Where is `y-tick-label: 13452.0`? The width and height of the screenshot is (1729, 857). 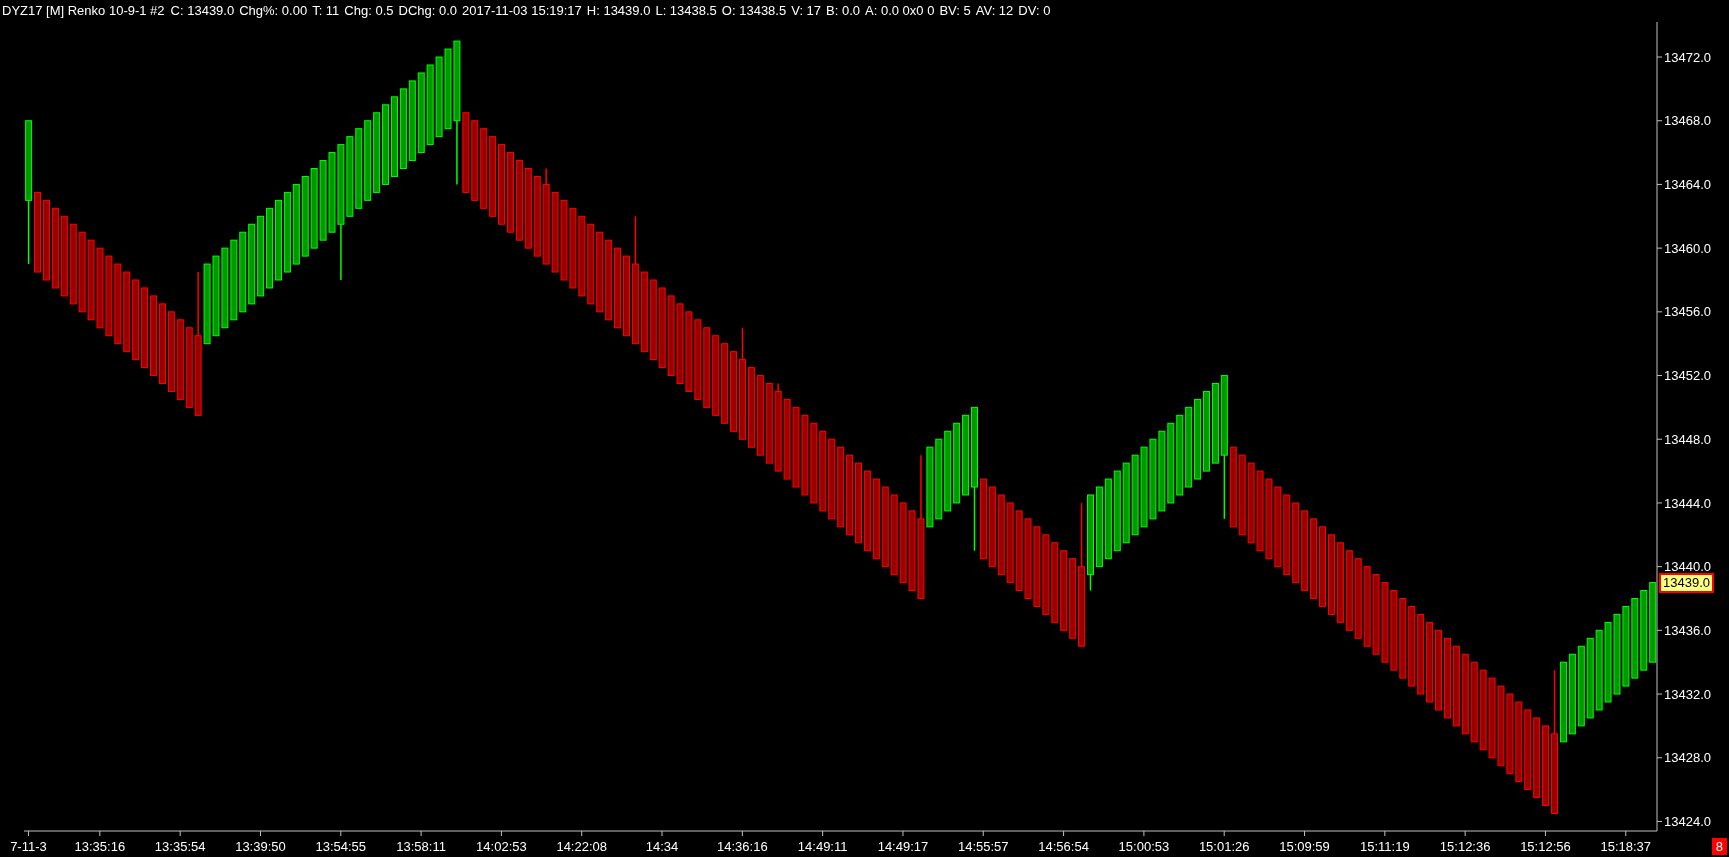
y-tick-label: 13452.0 is located at coordinates (1687, 376).